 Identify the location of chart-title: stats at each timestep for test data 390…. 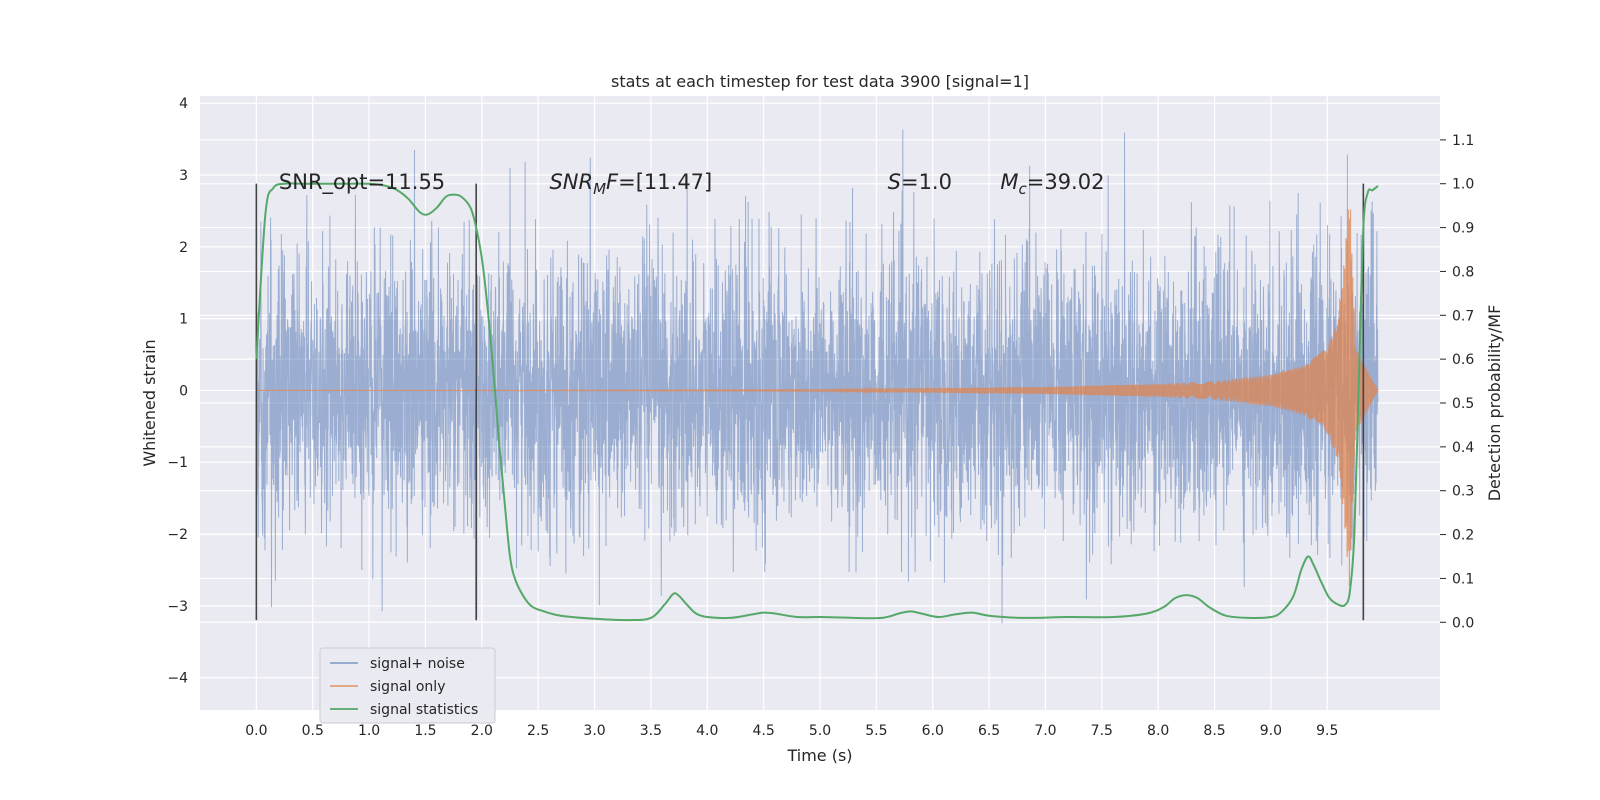
(820, 81).